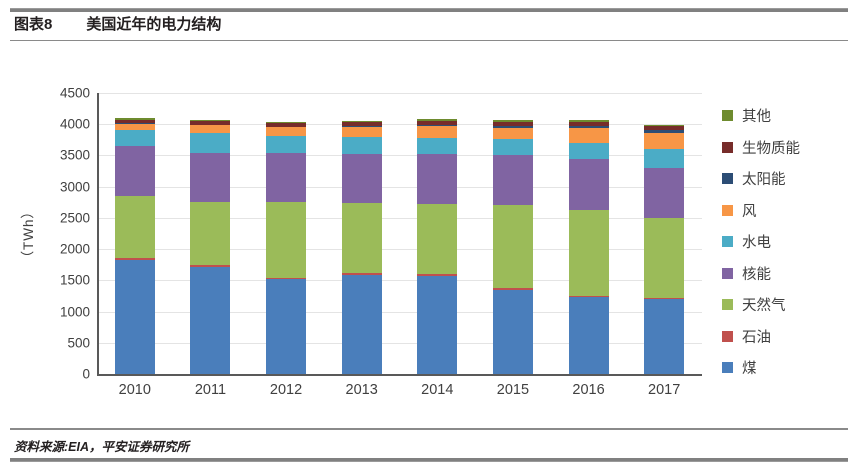 The height and width of the screenshot is (472, 858). I want to click on y-axis-tick-label: 2500, so click(74, 218).